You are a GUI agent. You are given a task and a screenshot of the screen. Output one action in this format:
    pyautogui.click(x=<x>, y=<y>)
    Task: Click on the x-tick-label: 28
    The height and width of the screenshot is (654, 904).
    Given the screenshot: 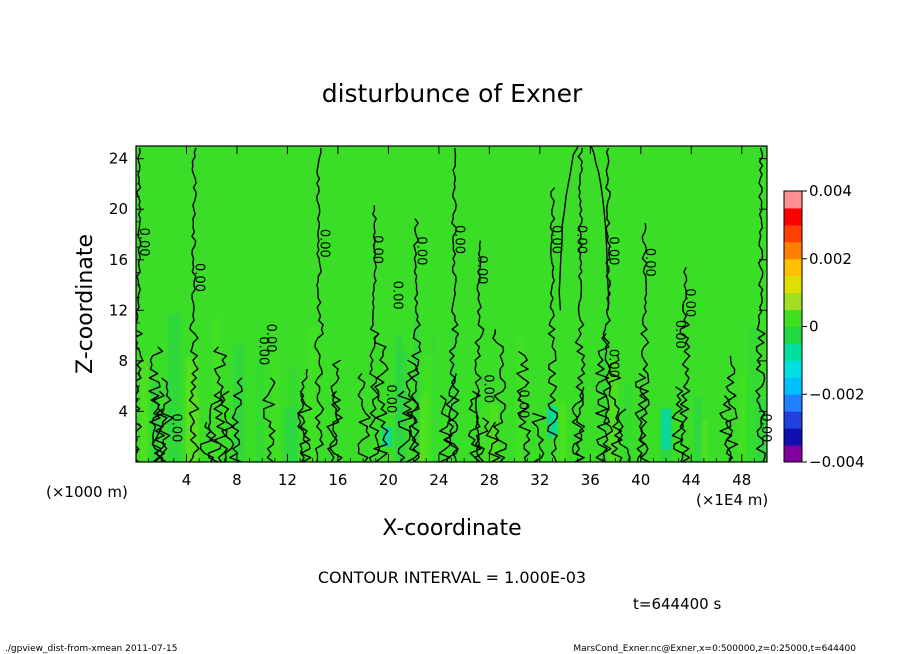 What is the action you would take?
    pyautogui.click(x=489, y=480)
    